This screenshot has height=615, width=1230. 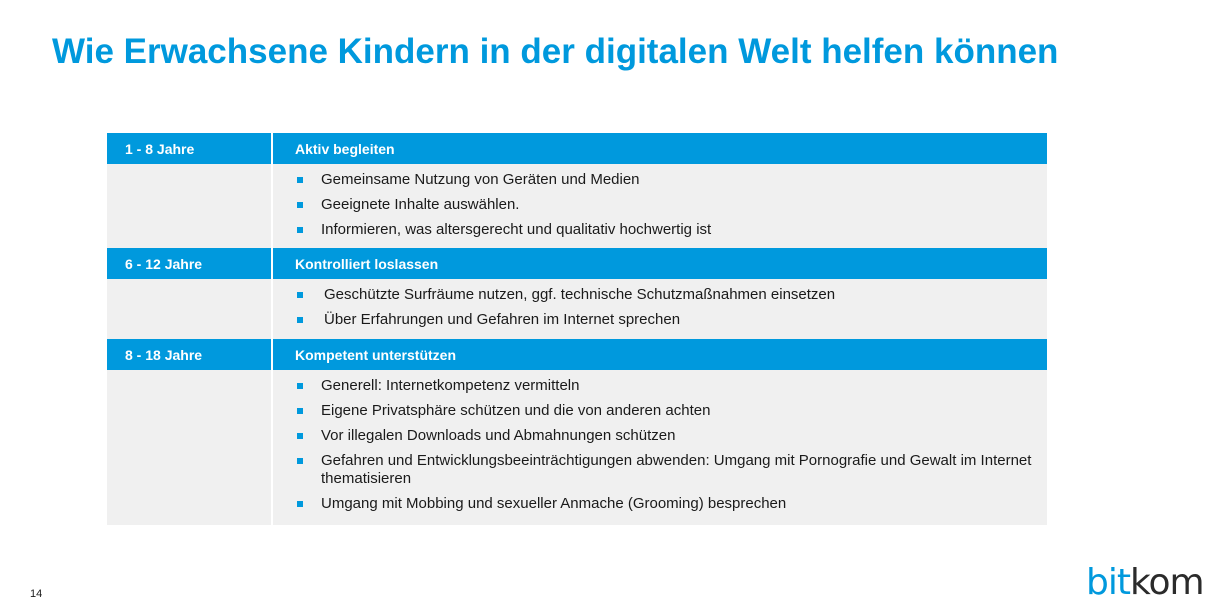 What do you see at coordinates (577, 148) in the screenshot?
I see `section-header-1: 1 - 8 Jahre Aktiv begleiten` at bounding box center [577, 148].